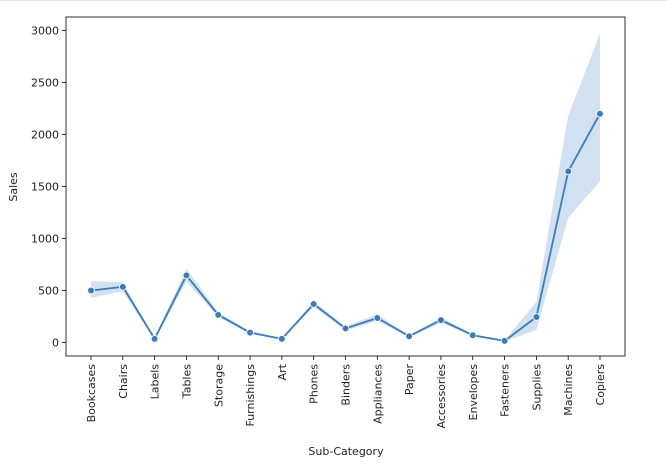 The width and height of the screenshot is (667, 472). I want to click on x-tick-label: Chairs, so click(123, 381).